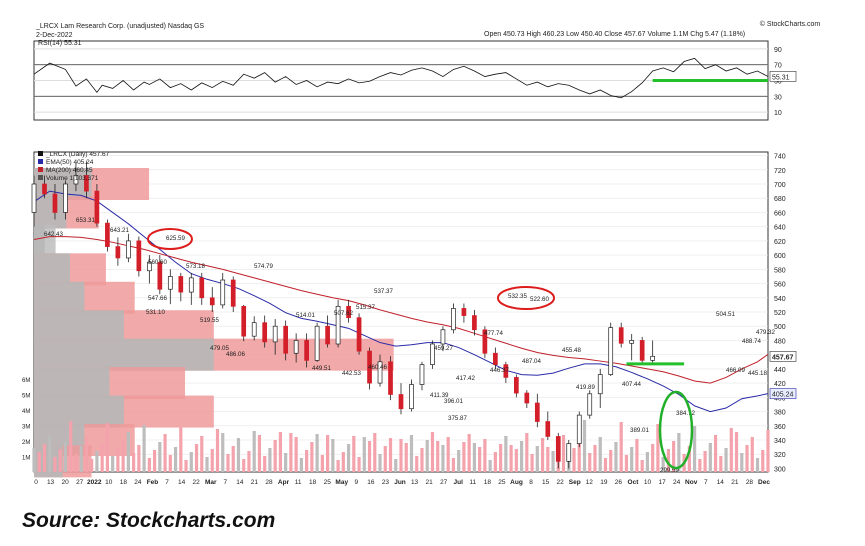  Describe the element at coordinates (706, 482) in the screenshot. I see `x-axis-label: 7` at that location.